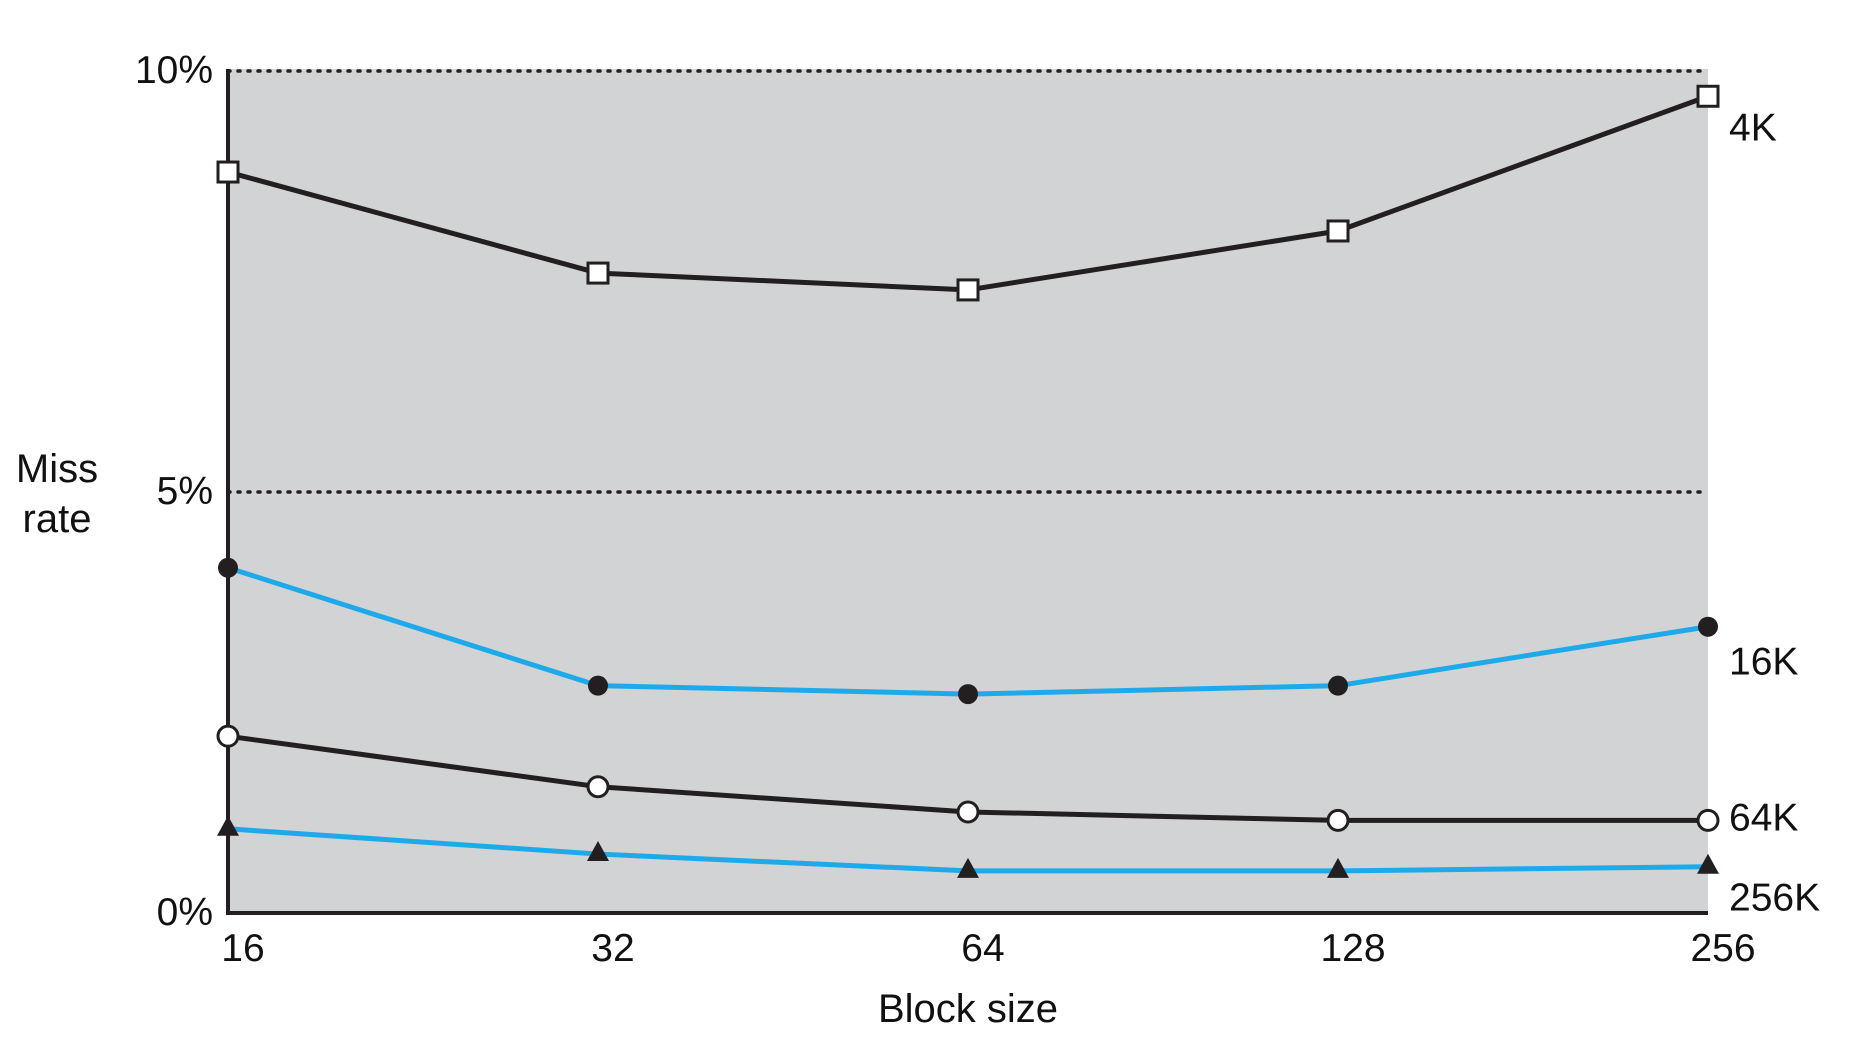  I want to click on y-tick-label: 5%, so click(185, 491).